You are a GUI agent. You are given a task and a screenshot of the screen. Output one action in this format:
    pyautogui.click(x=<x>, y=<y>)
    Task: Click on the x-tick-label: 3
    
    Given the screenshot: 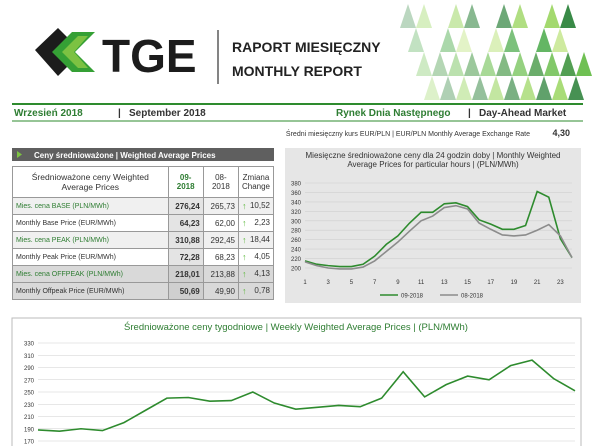 What is the action you would take?
    pyautogui.click(x=329, y=283)
    